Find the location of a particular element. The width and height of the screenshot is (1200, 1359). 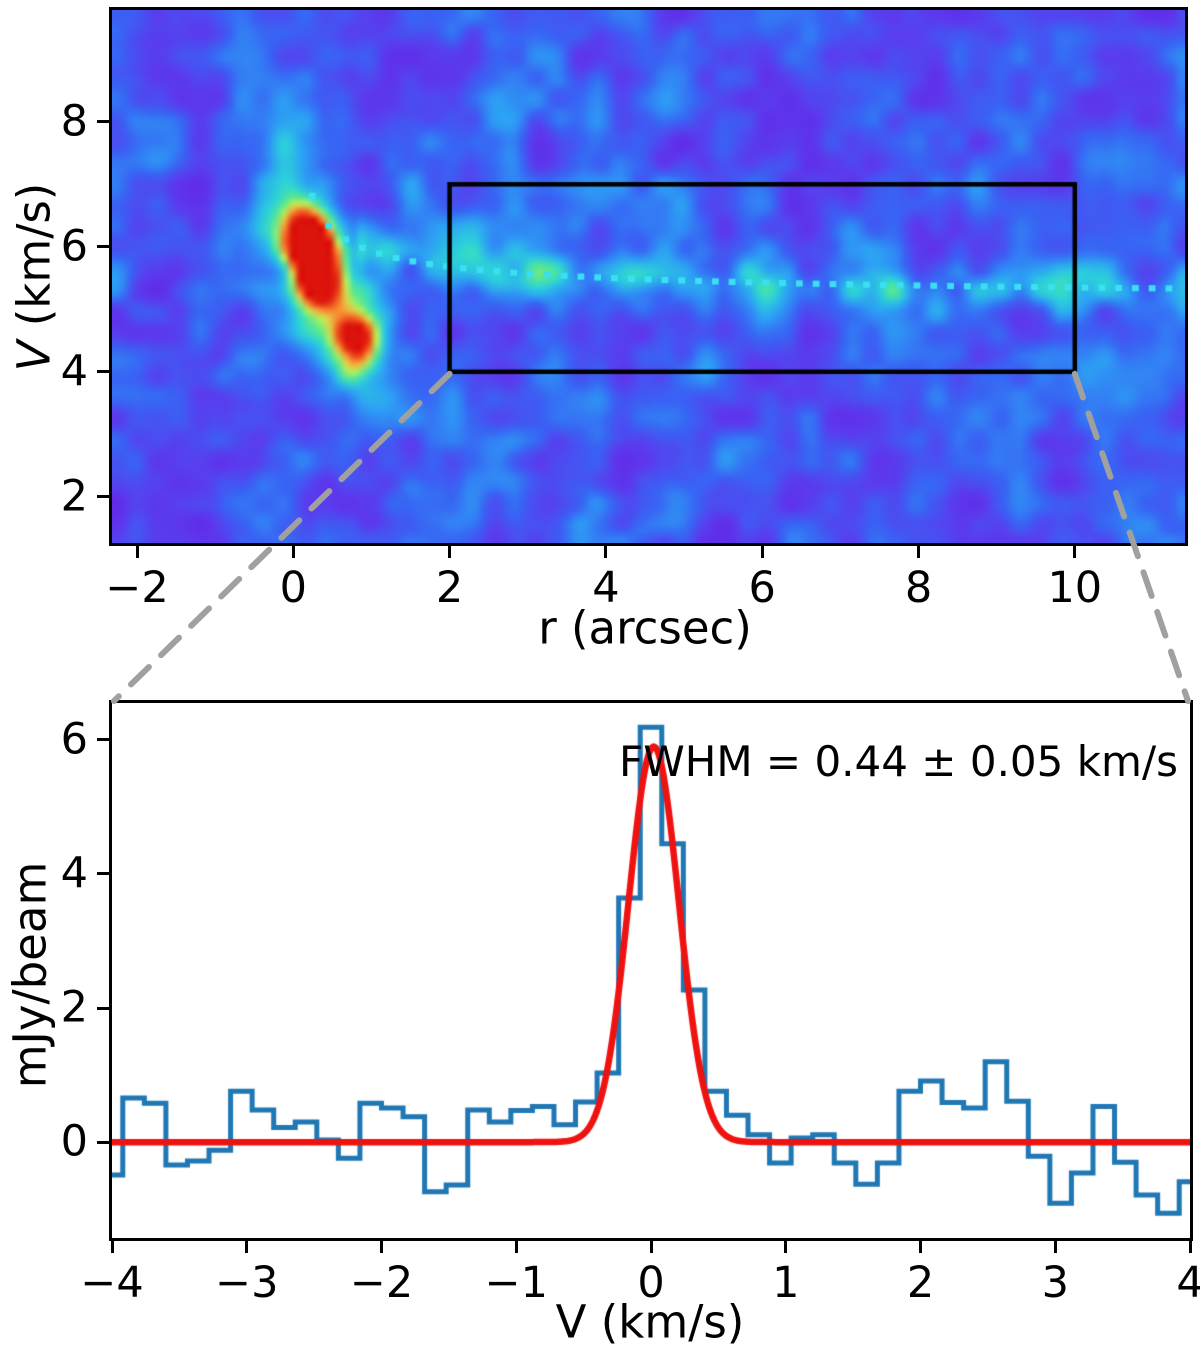

pv-y-axis-label-italic: V is located at coordinates (34, 356).